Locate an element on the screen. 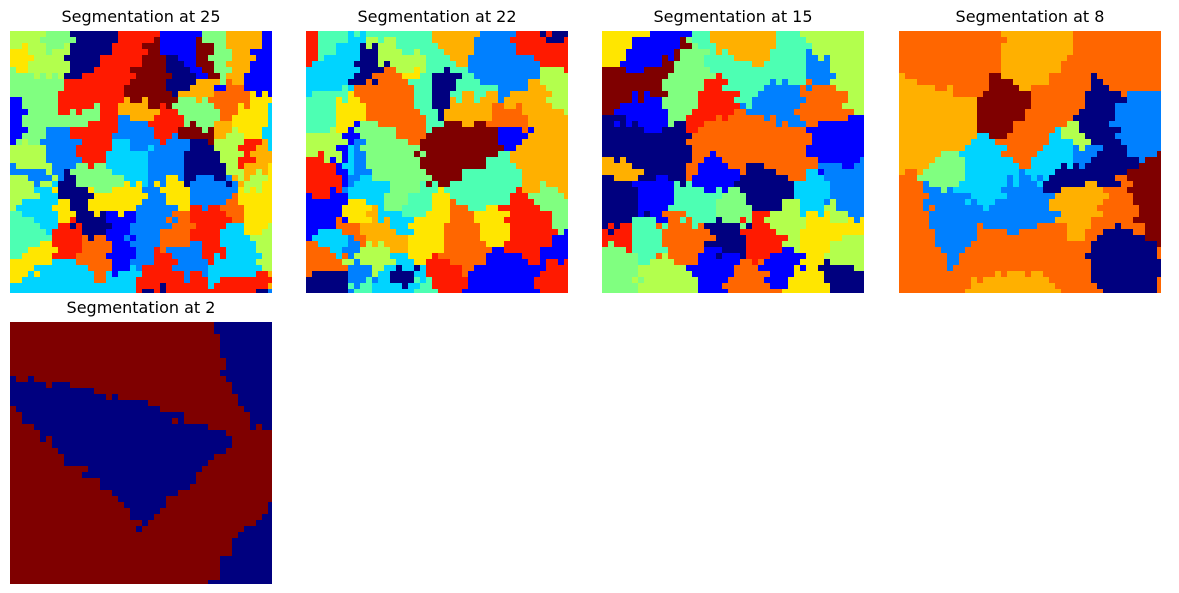 The width and height of the screenshot is (1179, 593). panel-title: Segmentation at 25 is located at coordinates (141, 16).